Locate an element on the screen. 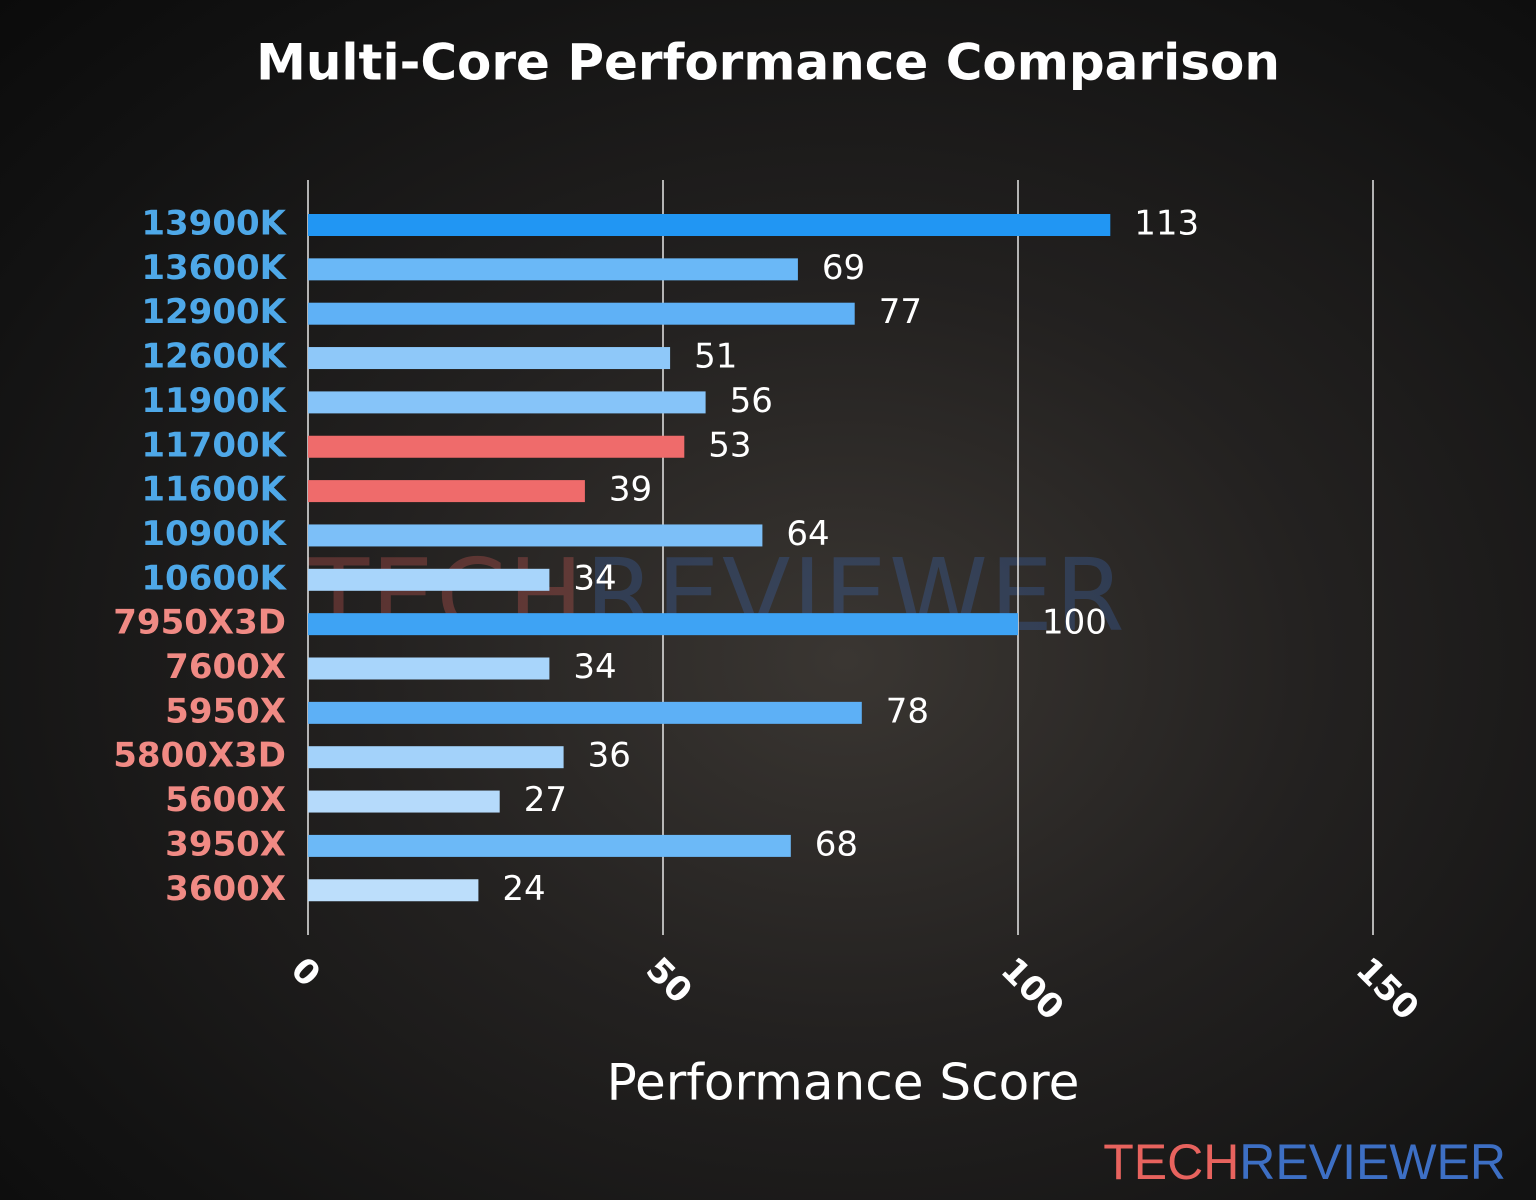 This screenshot has width=1536, height=1200. value-label: 113 is located at coordinates (1166, 224).